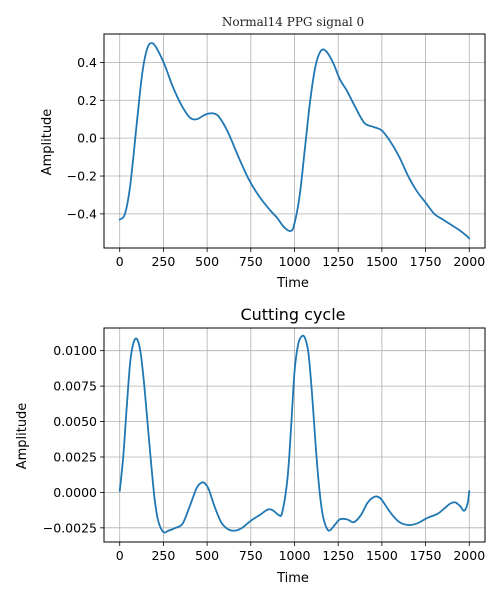  What do you see at coordinates (292, 314) in the screenshot?
I see `chart-title: Cutting cycle` at bounding box center [292, 314].